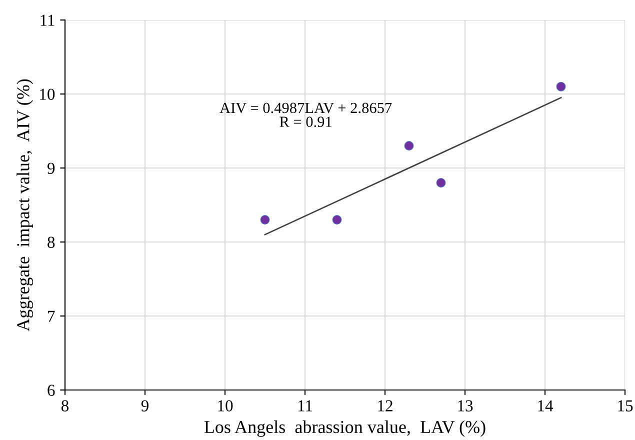 Image resolution: width=635 pixels, height=440 pixels. Describe the element at coordinates (345, 428) in the screenshot. I see `x-axis-title: Los Angels abrassion value, LAV (%)` at that location.